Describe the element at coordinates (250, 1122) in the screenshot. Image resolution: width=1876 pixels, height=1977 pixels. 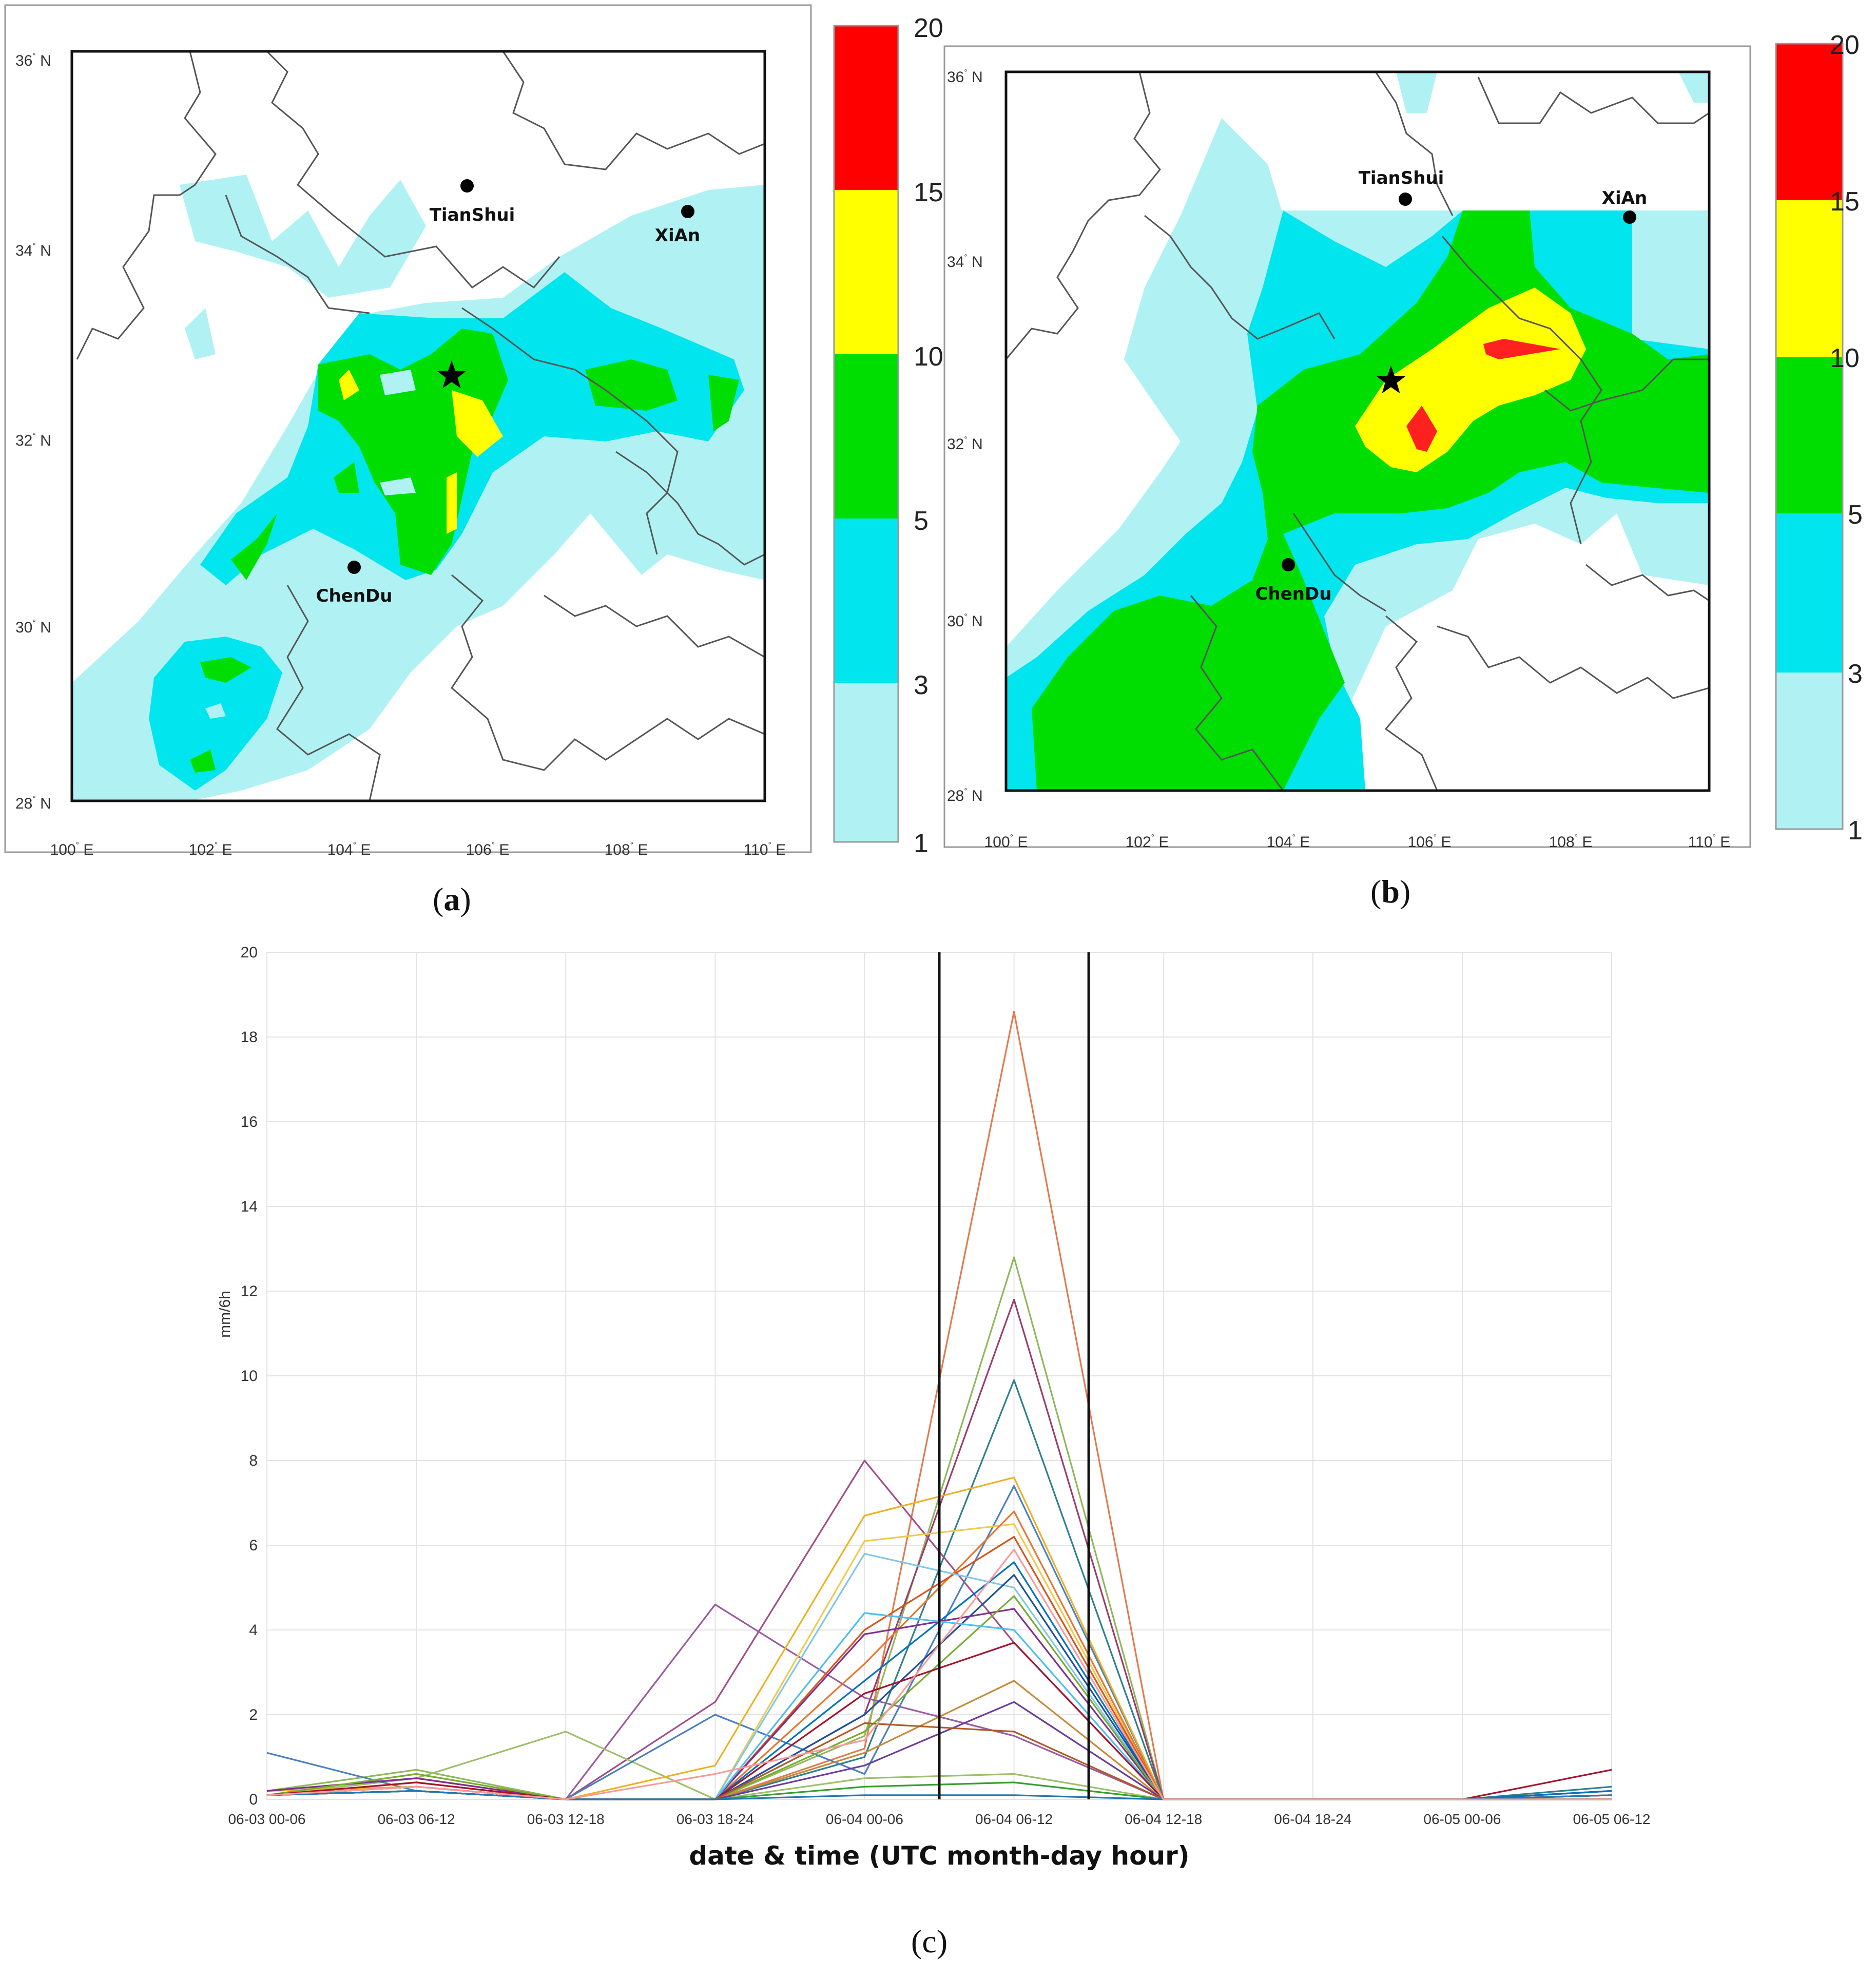
I see `y-tick-label: 16` at that location.